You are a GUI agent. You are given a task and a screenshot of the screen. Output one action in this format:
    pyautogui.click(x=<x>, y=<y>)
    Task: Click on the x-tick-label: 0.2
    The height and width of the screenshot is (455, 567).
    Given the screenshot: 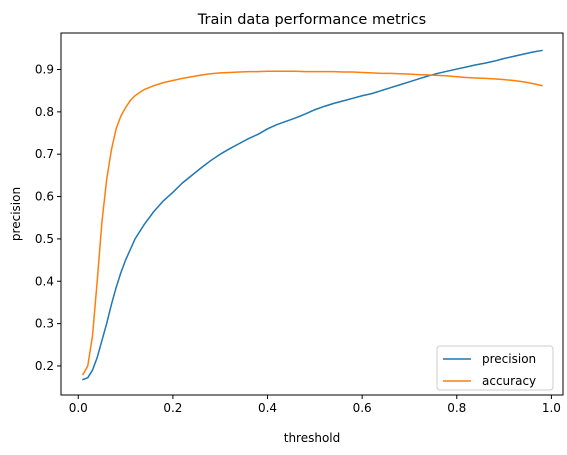 What is the action you would take?
    pyautogui.click(x=172, y=408)
    